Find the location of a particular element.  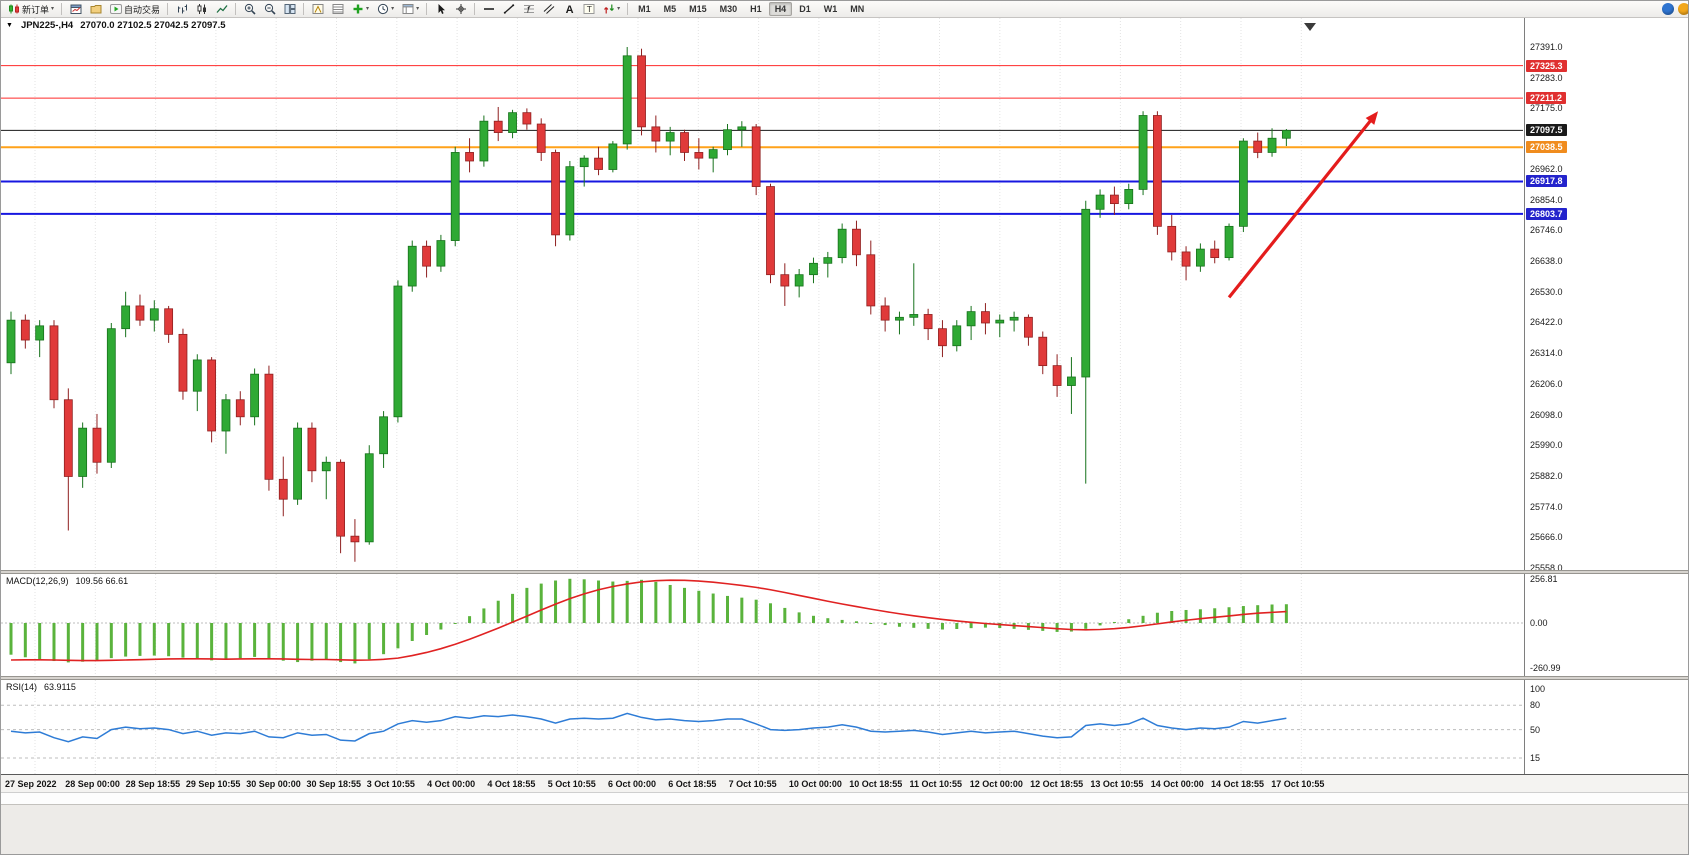

line-chart-icon is located at coordinates (221, 9).